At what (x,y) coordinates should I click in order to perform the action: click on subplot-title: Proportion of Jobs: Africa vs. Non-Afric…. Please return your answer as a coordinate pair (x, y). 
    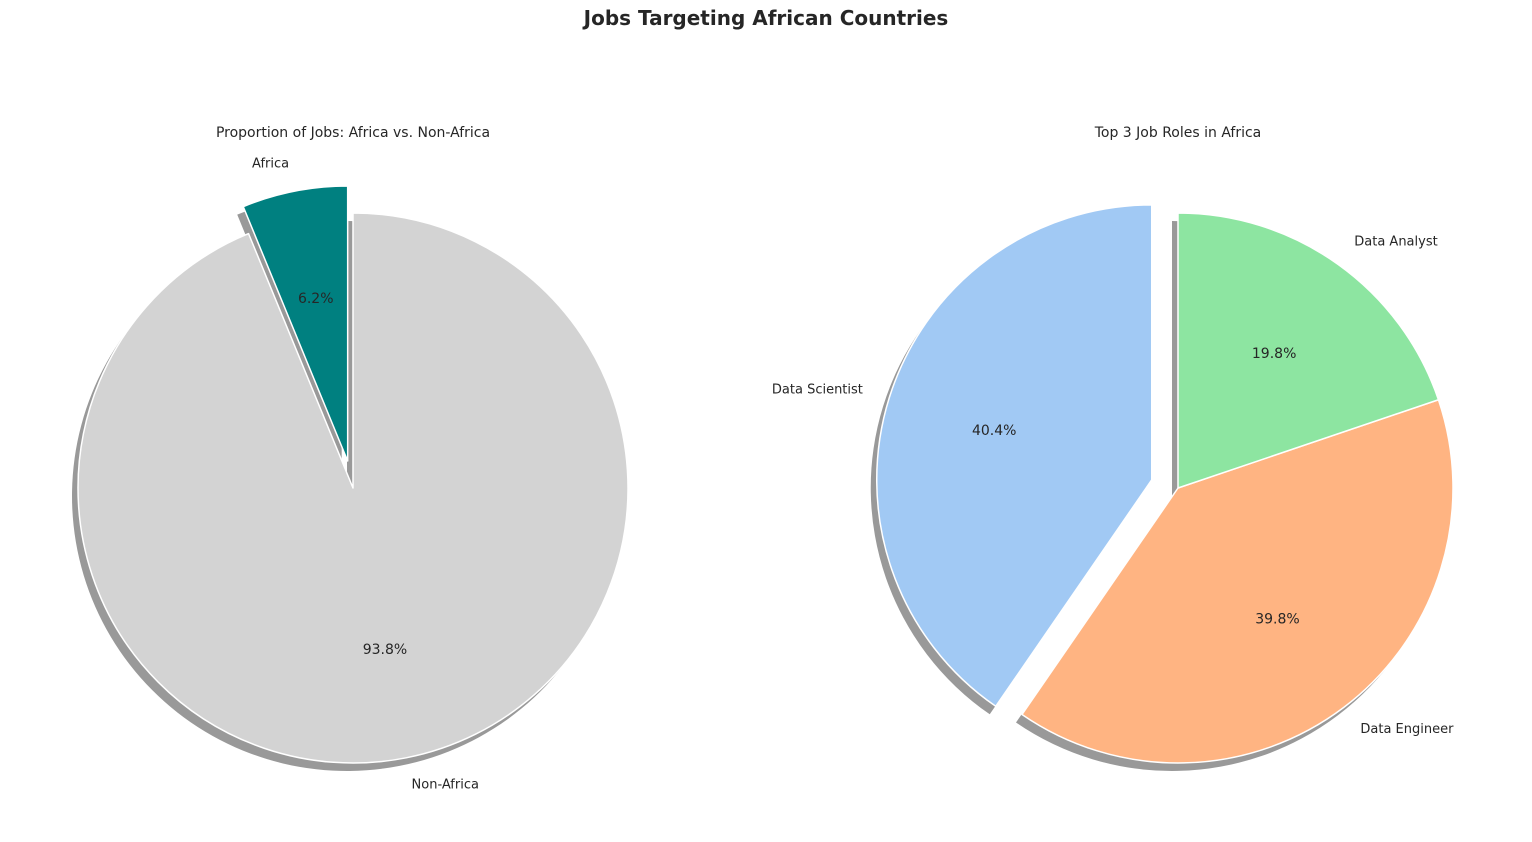
    Looking at the image, I should click on (353, 133).